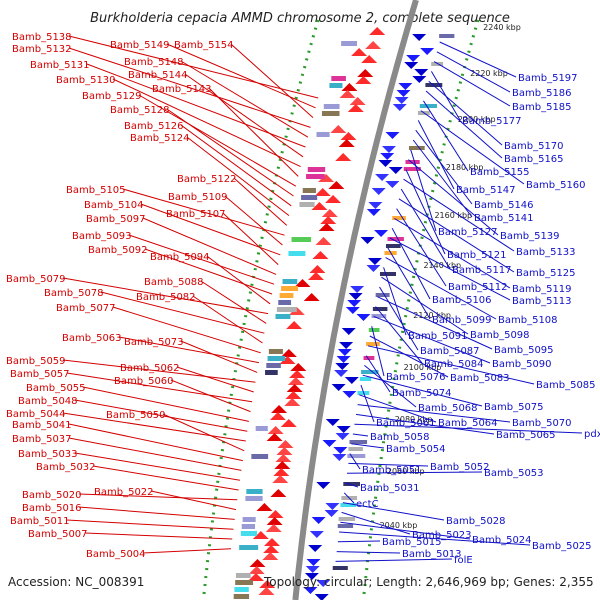  Describe the element at coordinates (196, 214) in the screenshot. I see `forward-gene-label: Bamb_5107` at that location.